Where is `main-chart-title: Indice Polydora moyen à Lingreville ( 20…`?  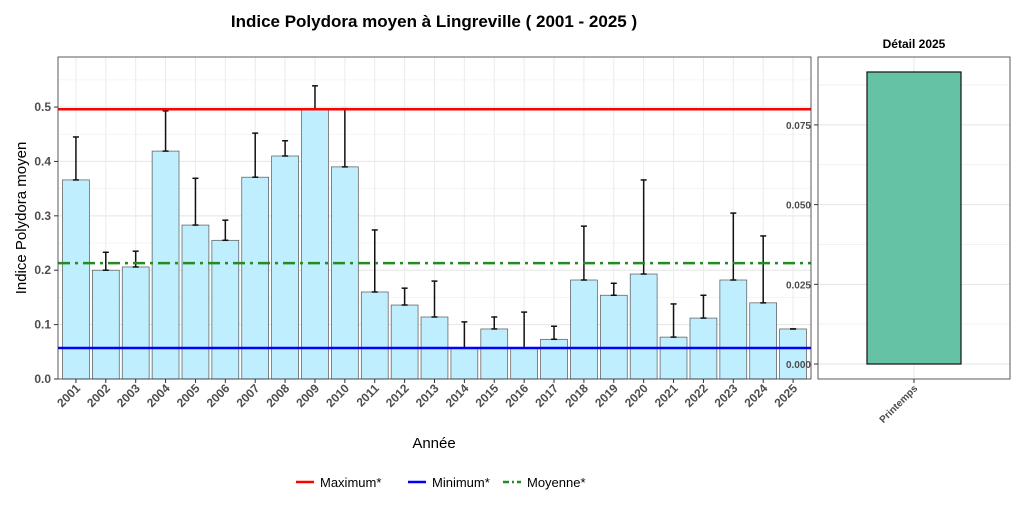
main-chart-title: Indice Polydora moyen à Lingreville ( 20… is located at coordinates (434, 21).